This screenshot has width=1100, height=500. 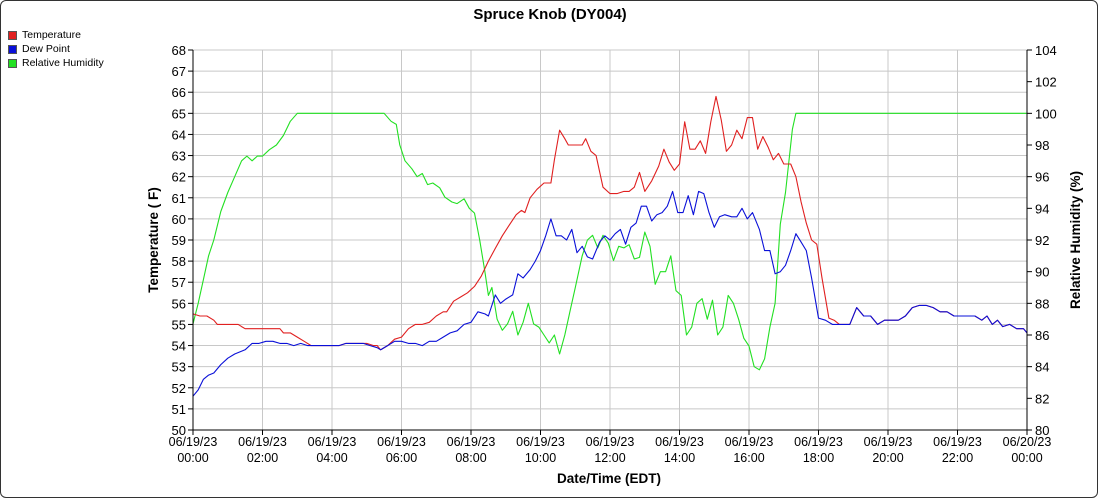 What do you see at coordinates (549, 14) in the screenshot?
I see `chart-title: Spruce Knob (DY004)` at bounding box center [549, 14].